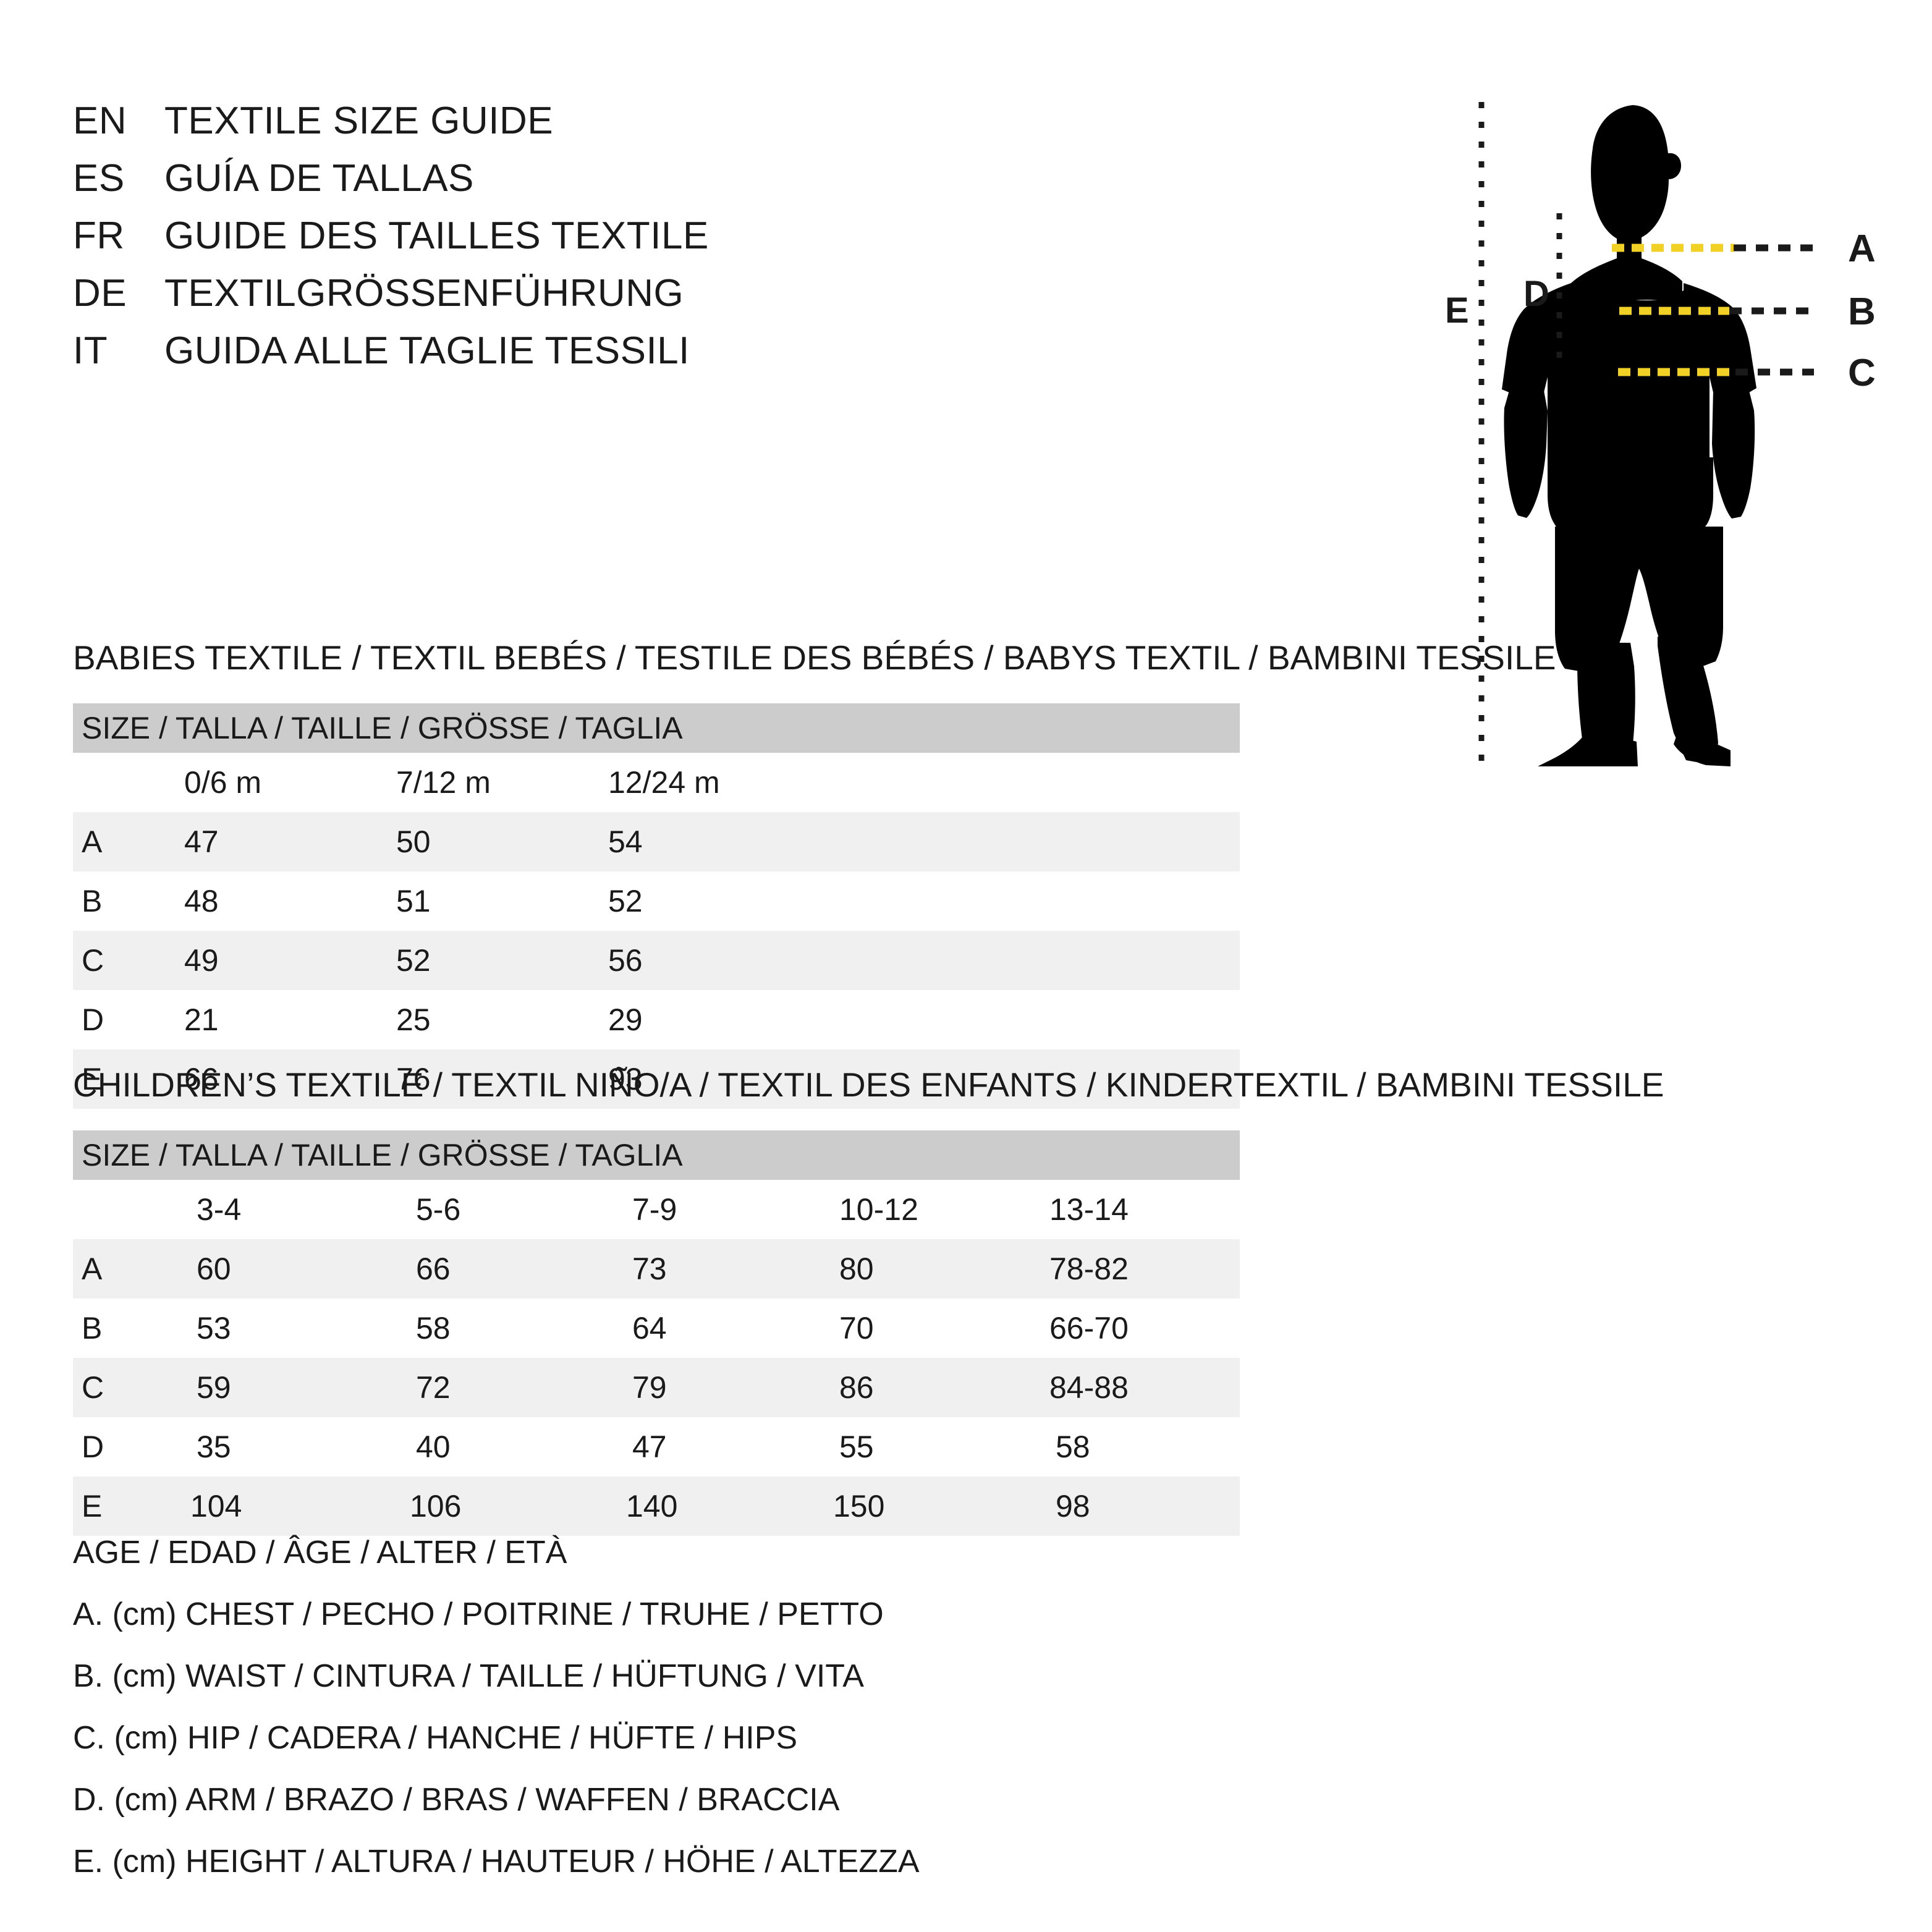  What do you see at coordinates (856, 1387) in the screenshot?
I see `children-cell-c-3: 86` at bounding box center [856, 1387].